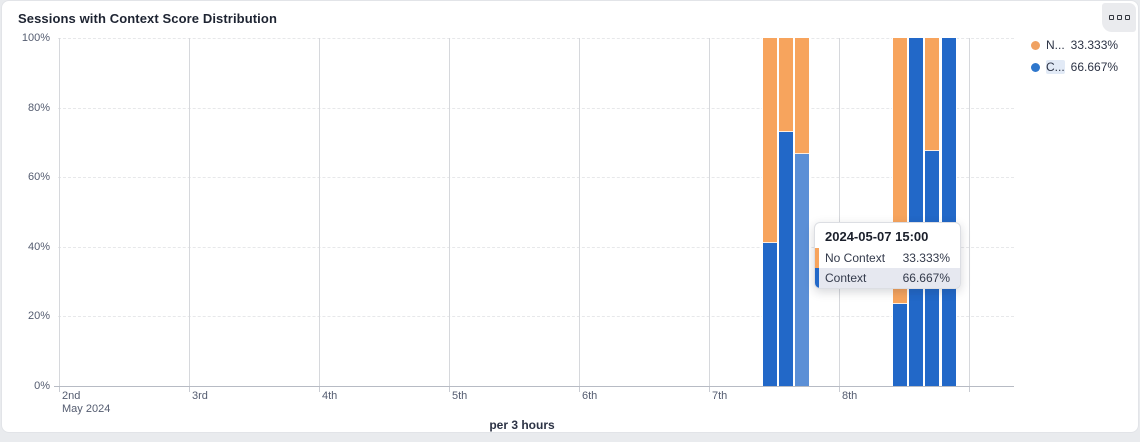  I want to click on x-axis-title: per 3 hours, so click(522, 425).